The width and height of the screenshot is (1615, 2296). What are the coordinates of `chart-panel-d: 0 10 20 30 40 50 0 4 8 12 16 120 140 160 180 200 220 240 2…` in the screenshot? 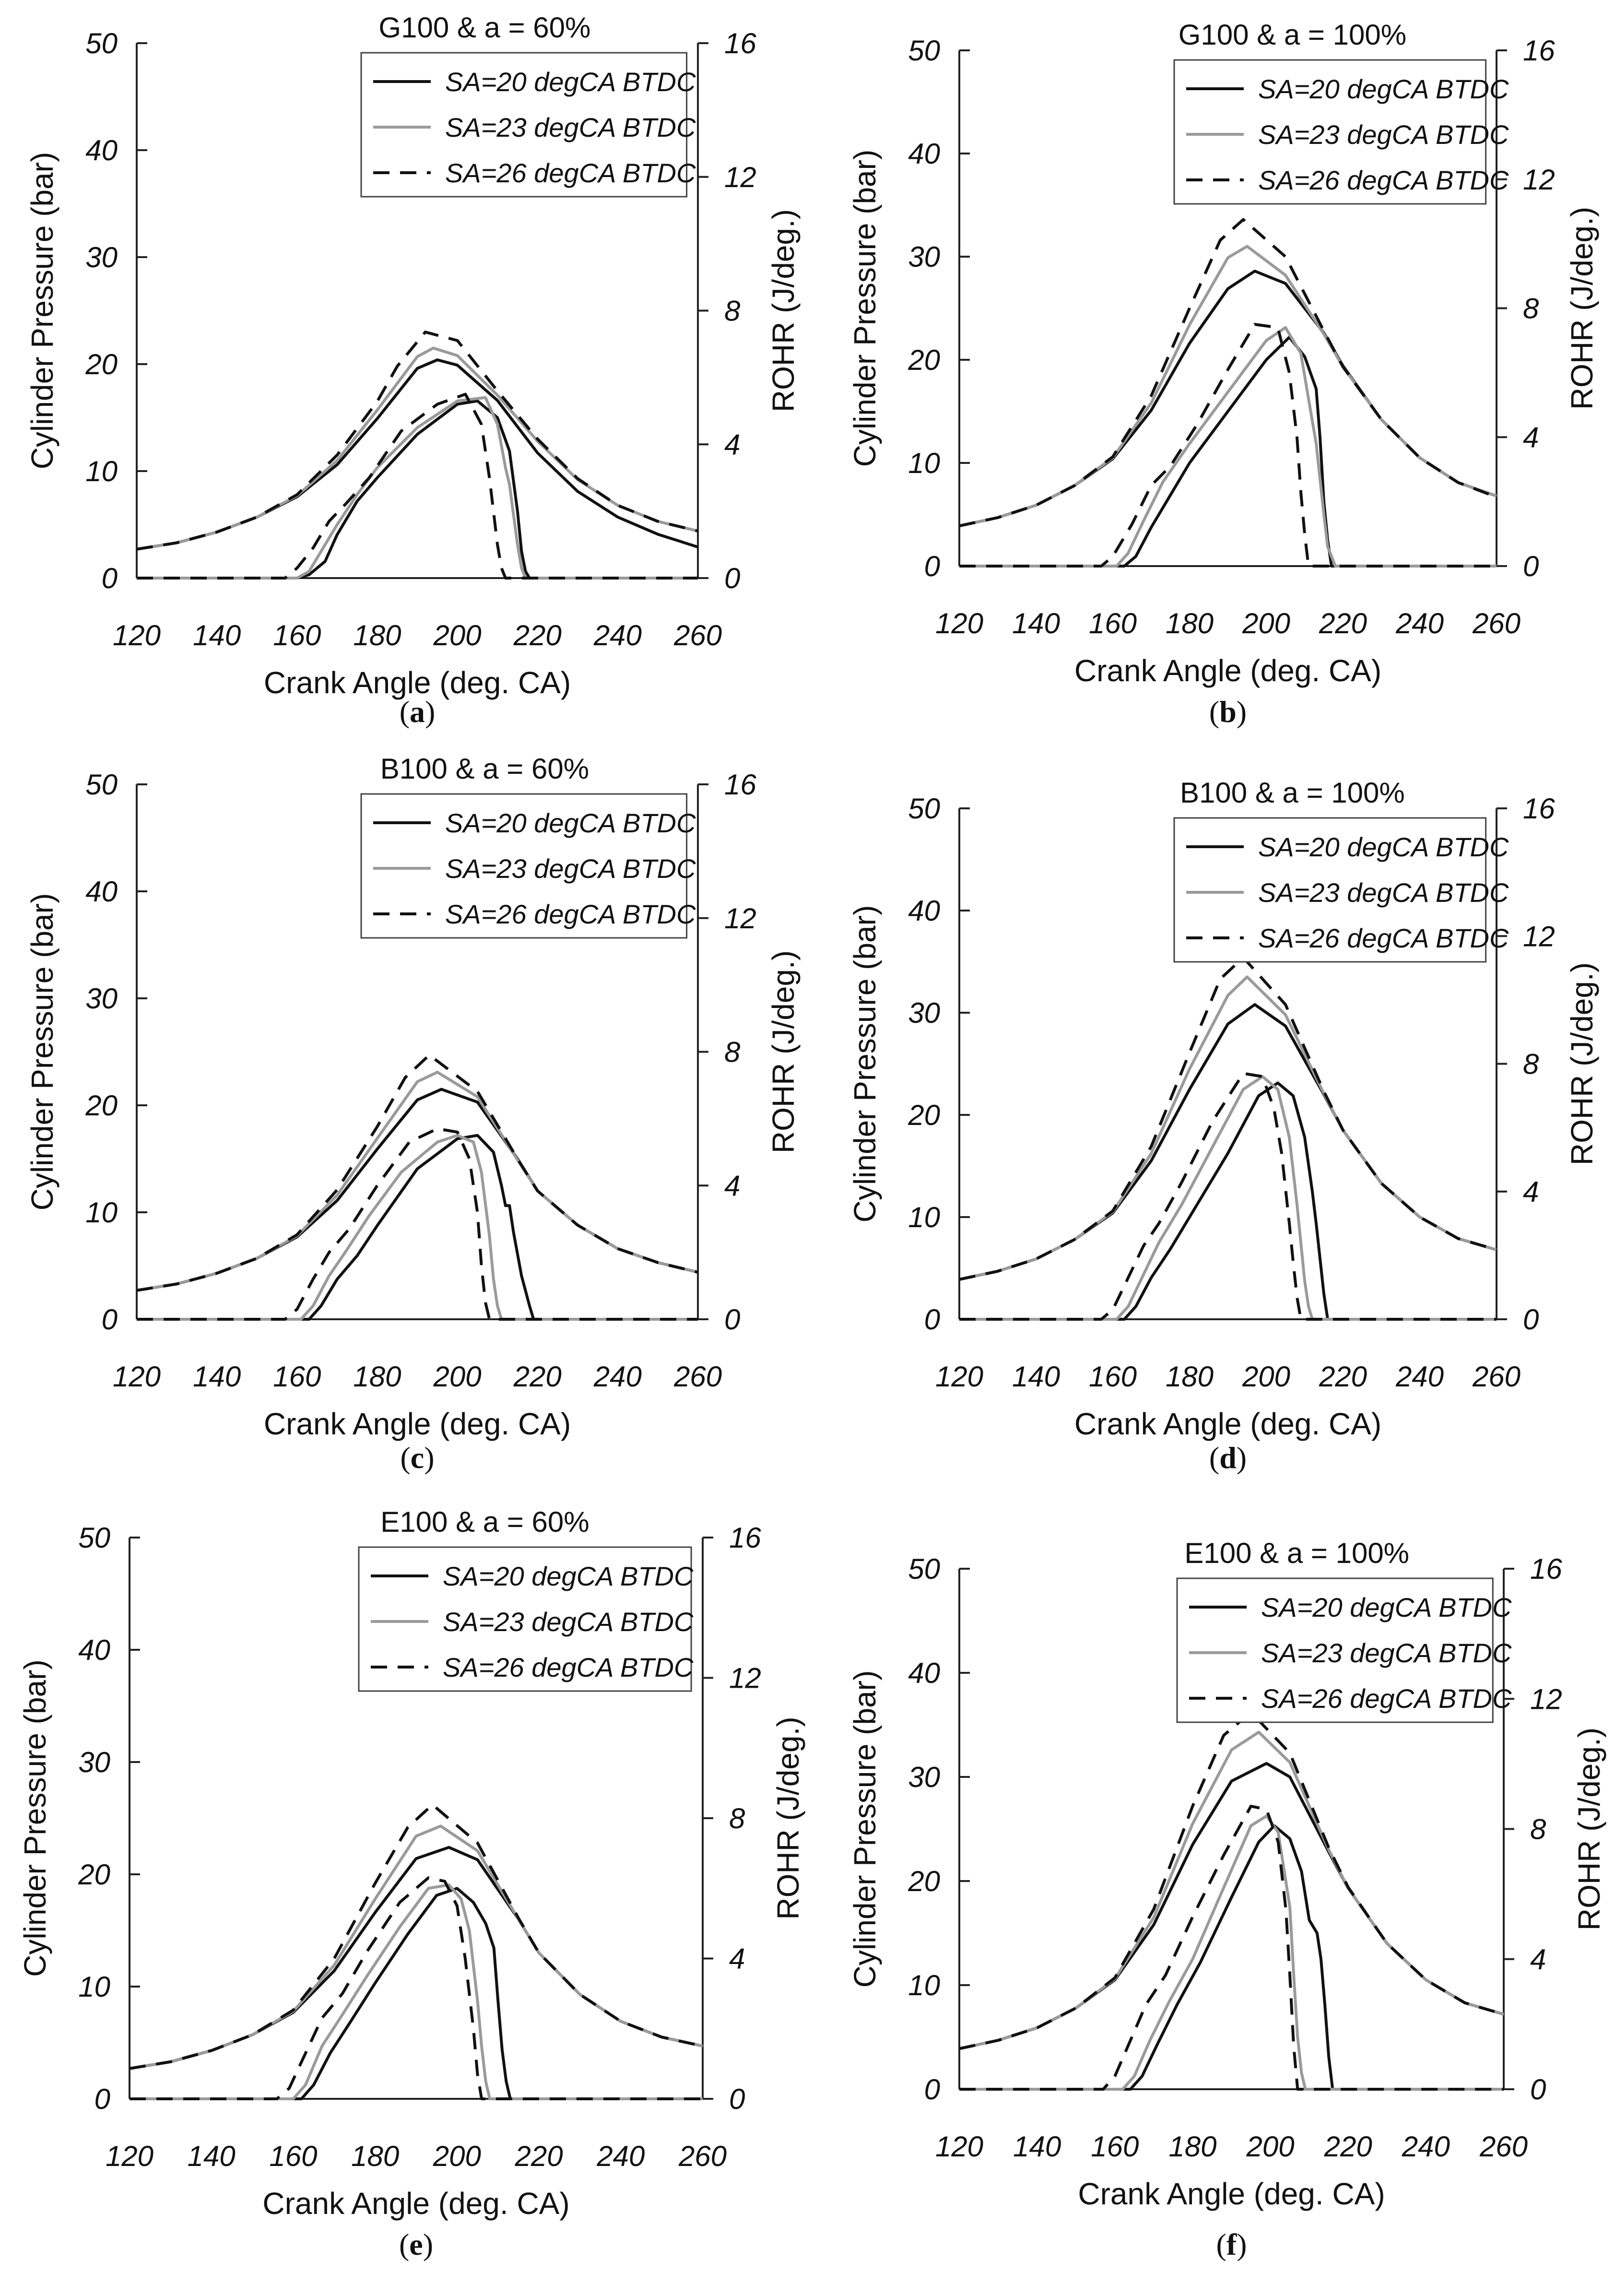 It's located at (1223, 1126).